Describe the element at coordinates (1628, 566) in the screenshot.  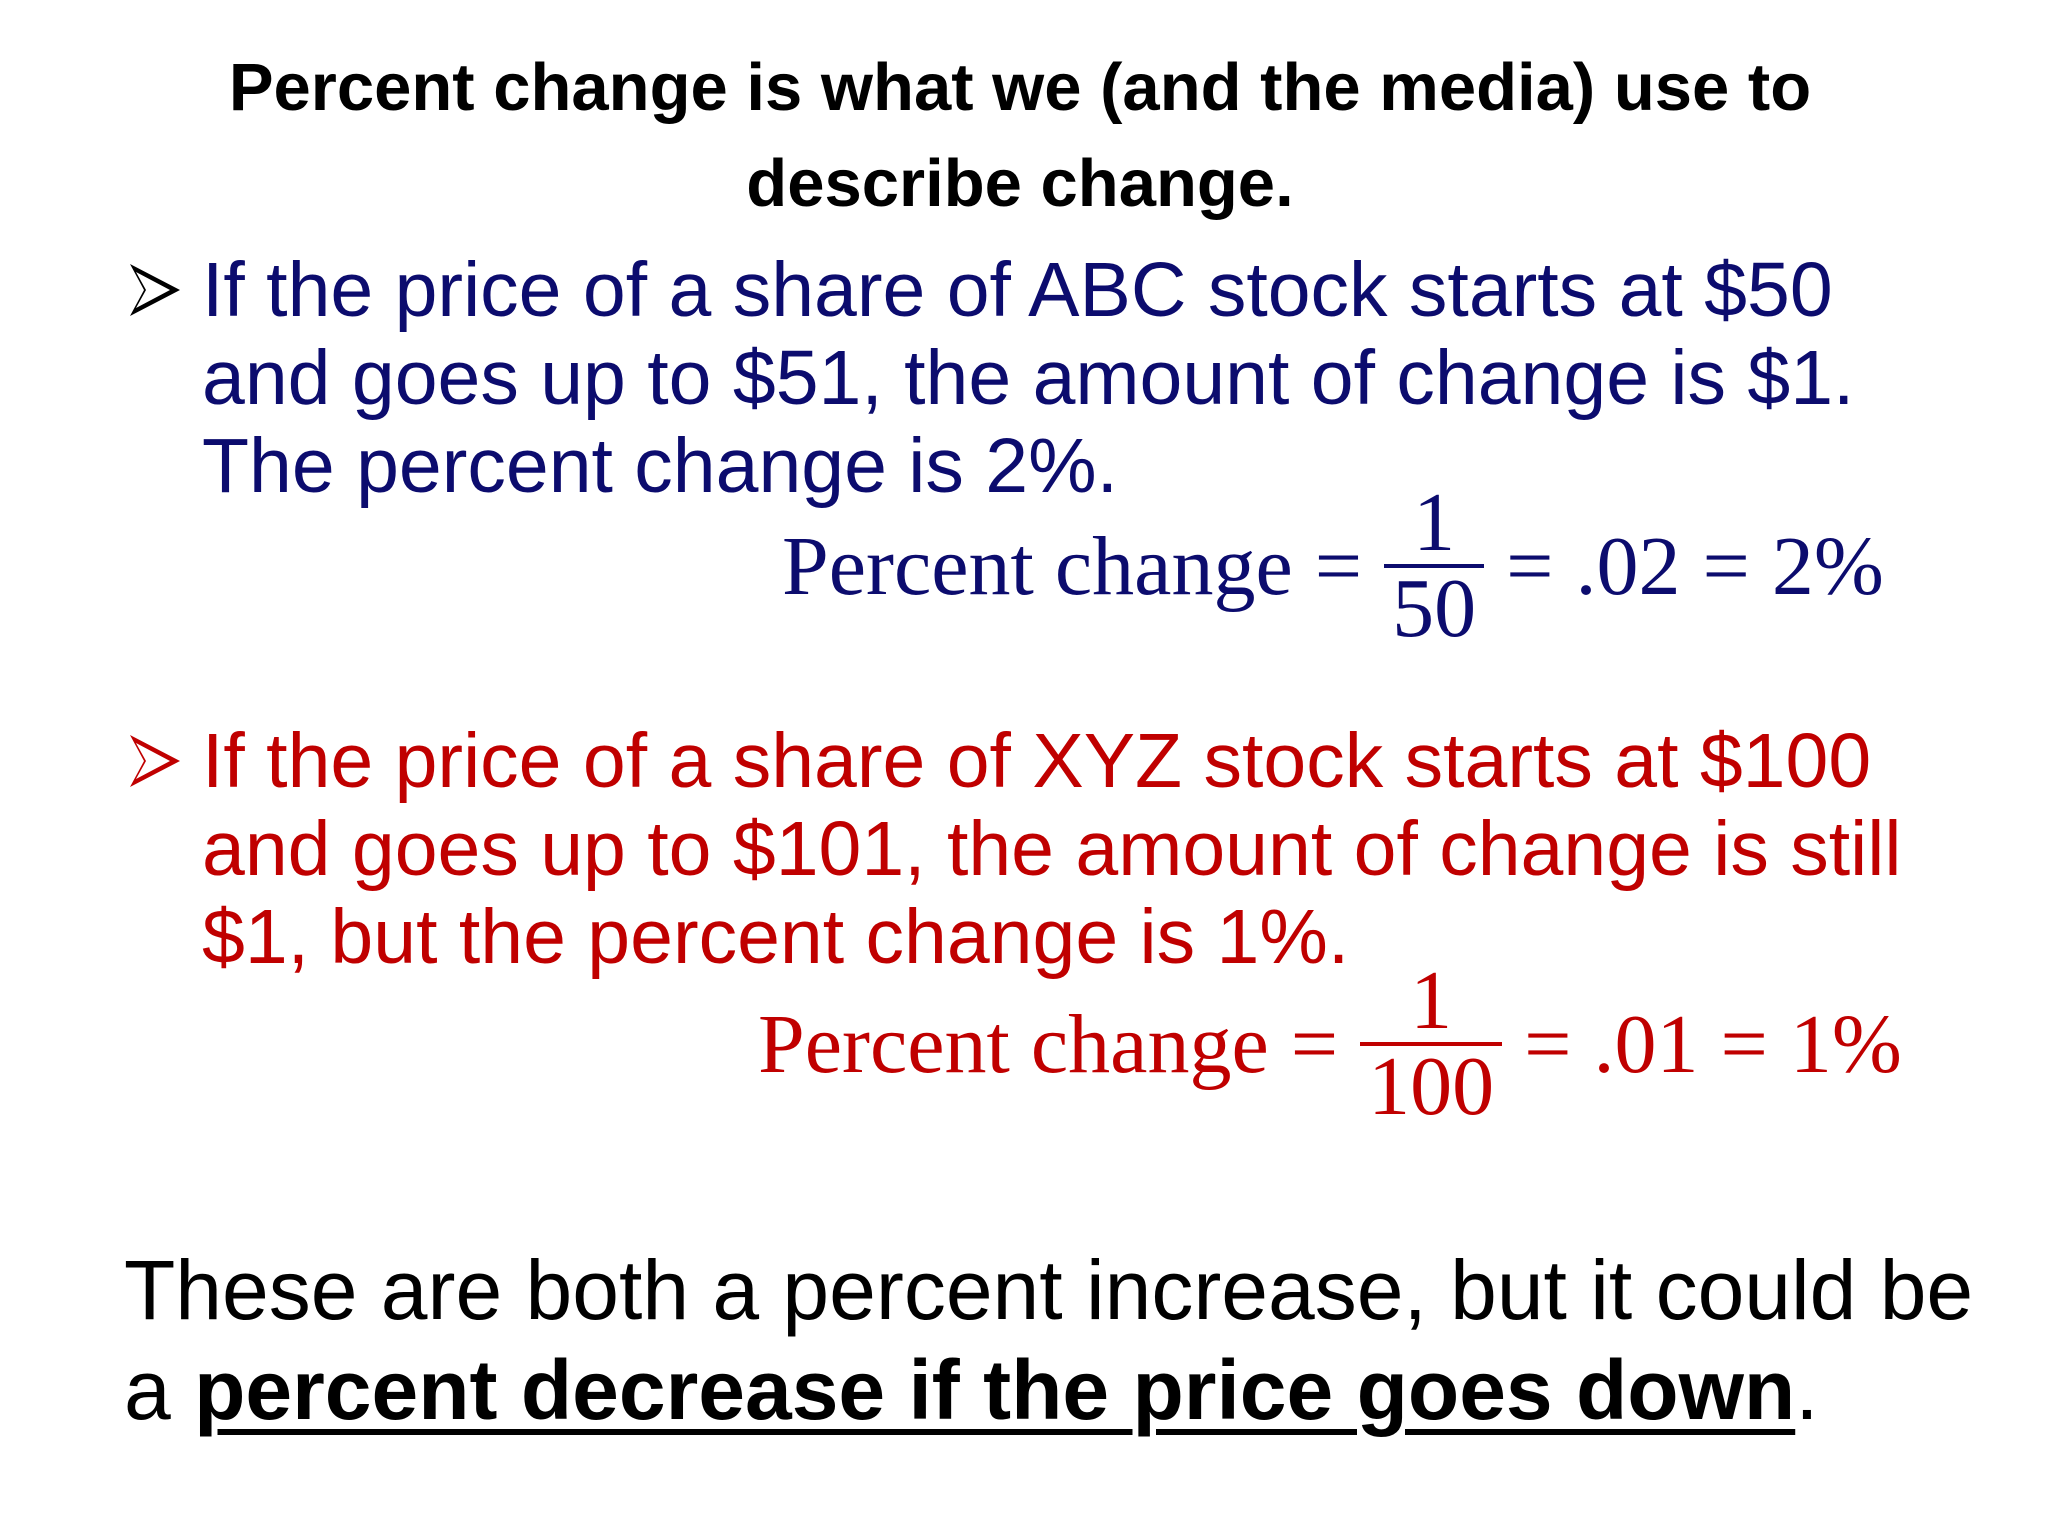
I see `decimal-value: .02` at that location.